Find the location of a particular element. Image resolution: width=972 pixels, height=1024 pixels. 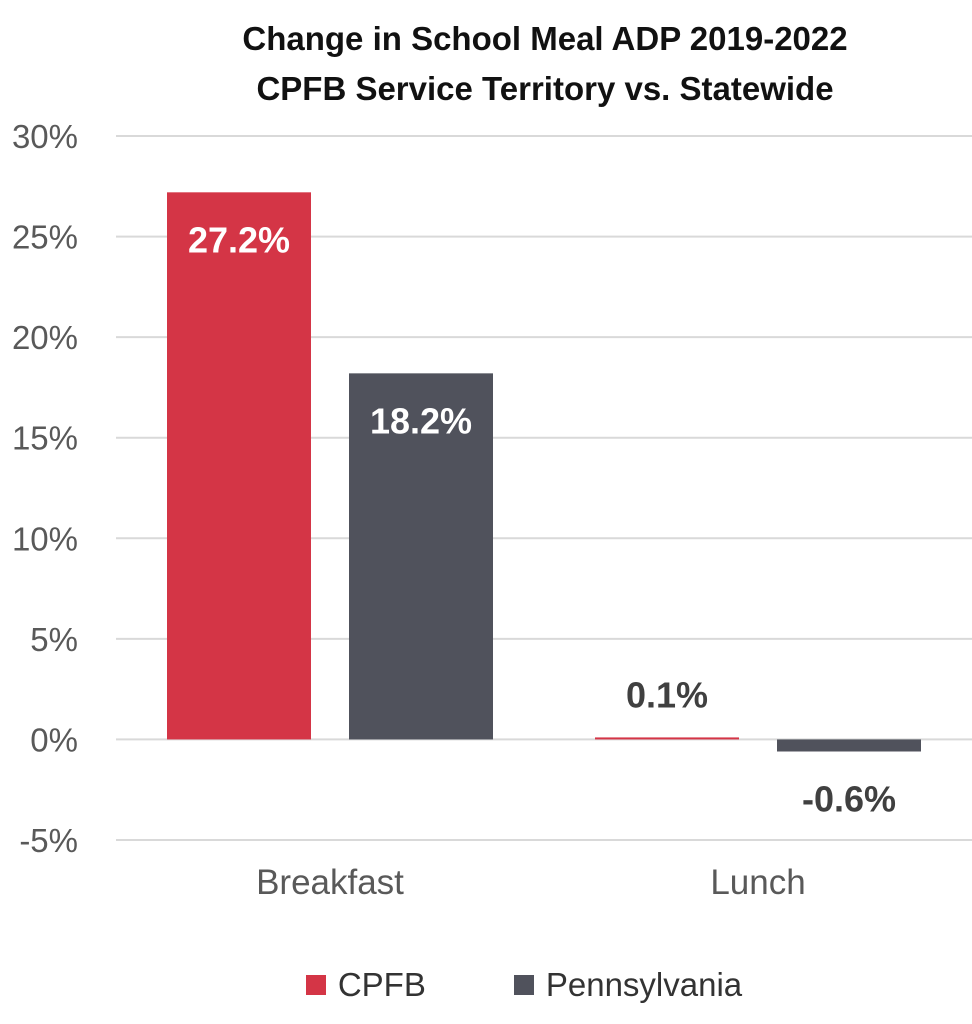

y-tick-label: 5% is located at coordinates (54, 639).